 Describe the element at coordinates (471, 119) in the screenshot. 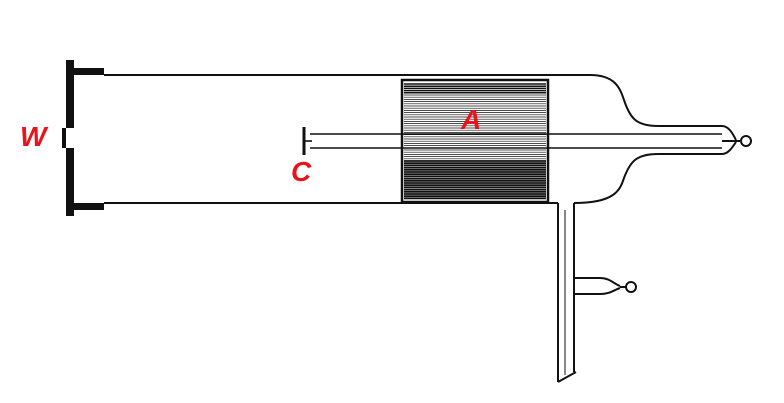

I see `label-a: A` at that location.